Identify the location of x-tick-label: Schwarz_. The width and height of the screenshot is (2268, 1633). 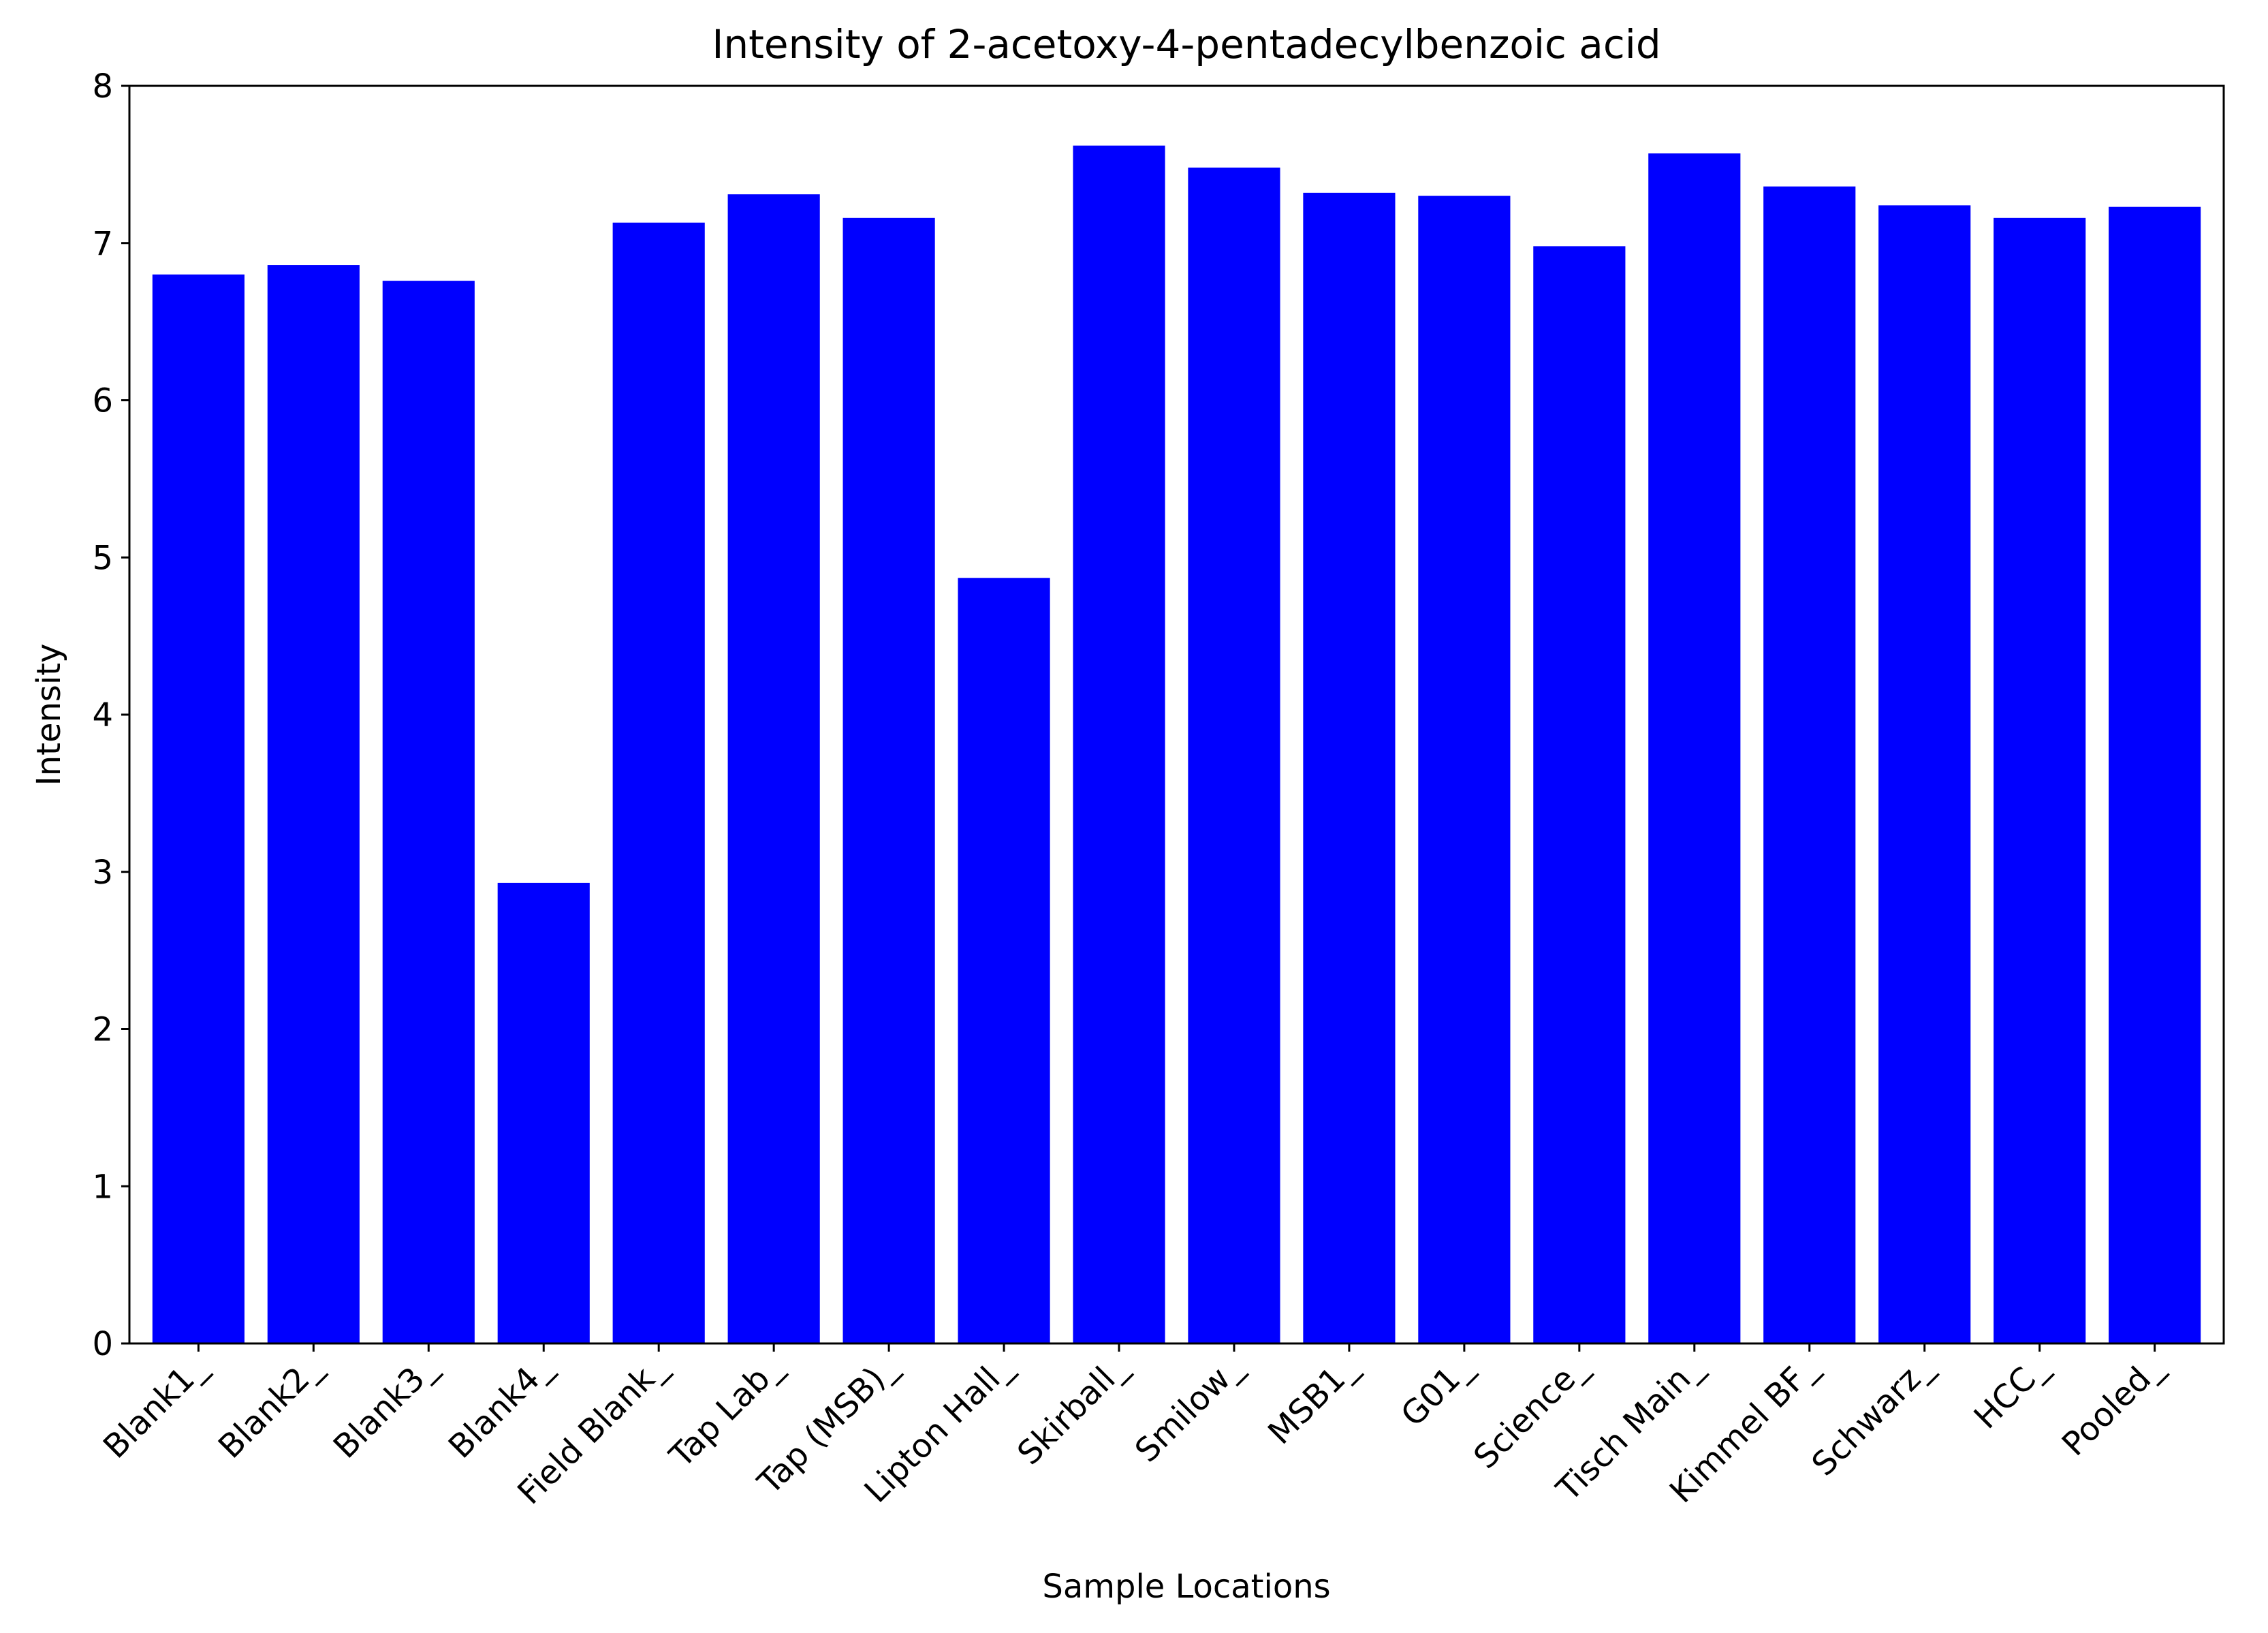
(1872, 1415).